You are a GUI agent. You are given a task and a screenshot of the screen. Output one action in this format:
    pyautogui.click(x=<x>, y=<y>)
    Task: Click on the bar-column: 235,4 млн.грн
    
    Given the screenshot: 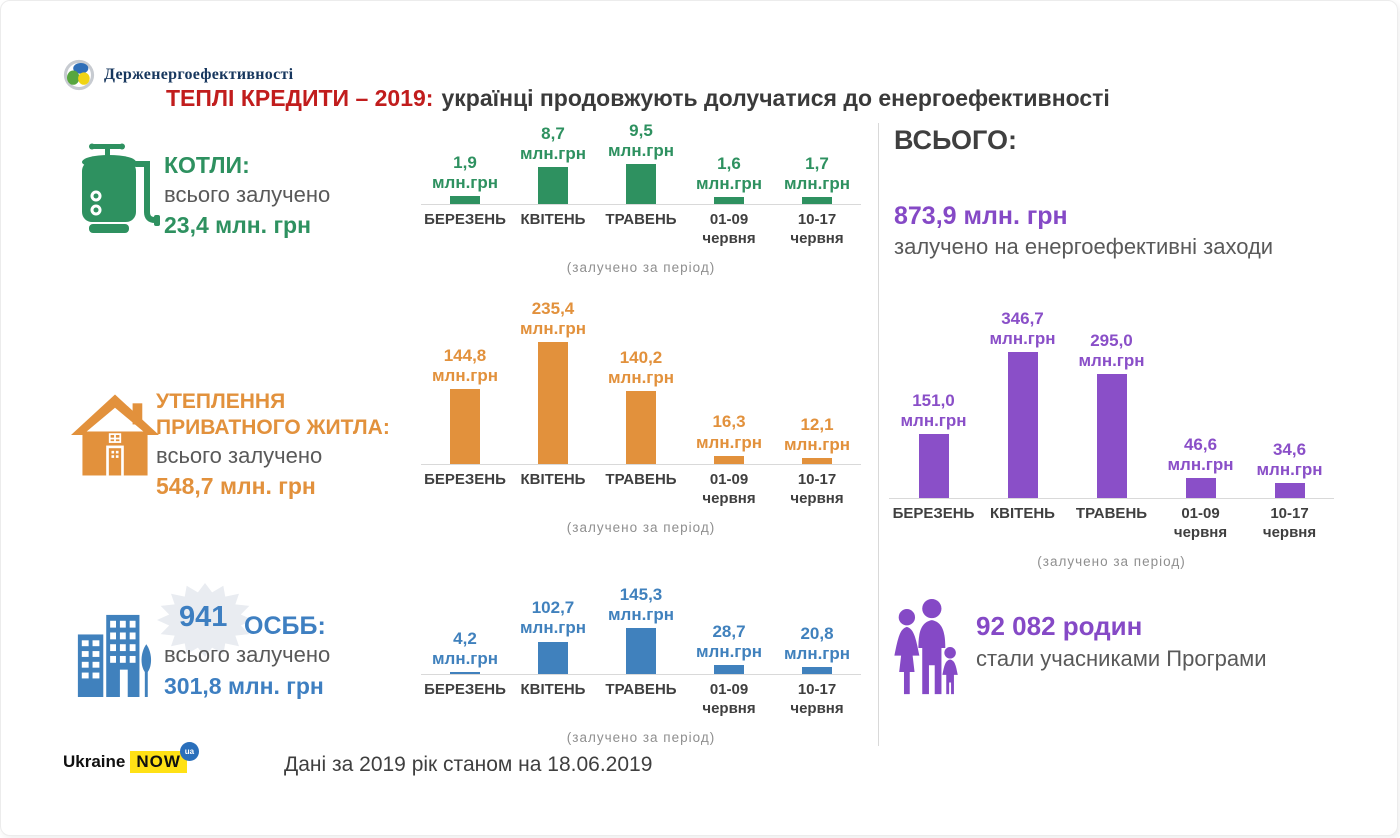 What is the action you would take?
    pyautogui.click(x=553, y=381)
    